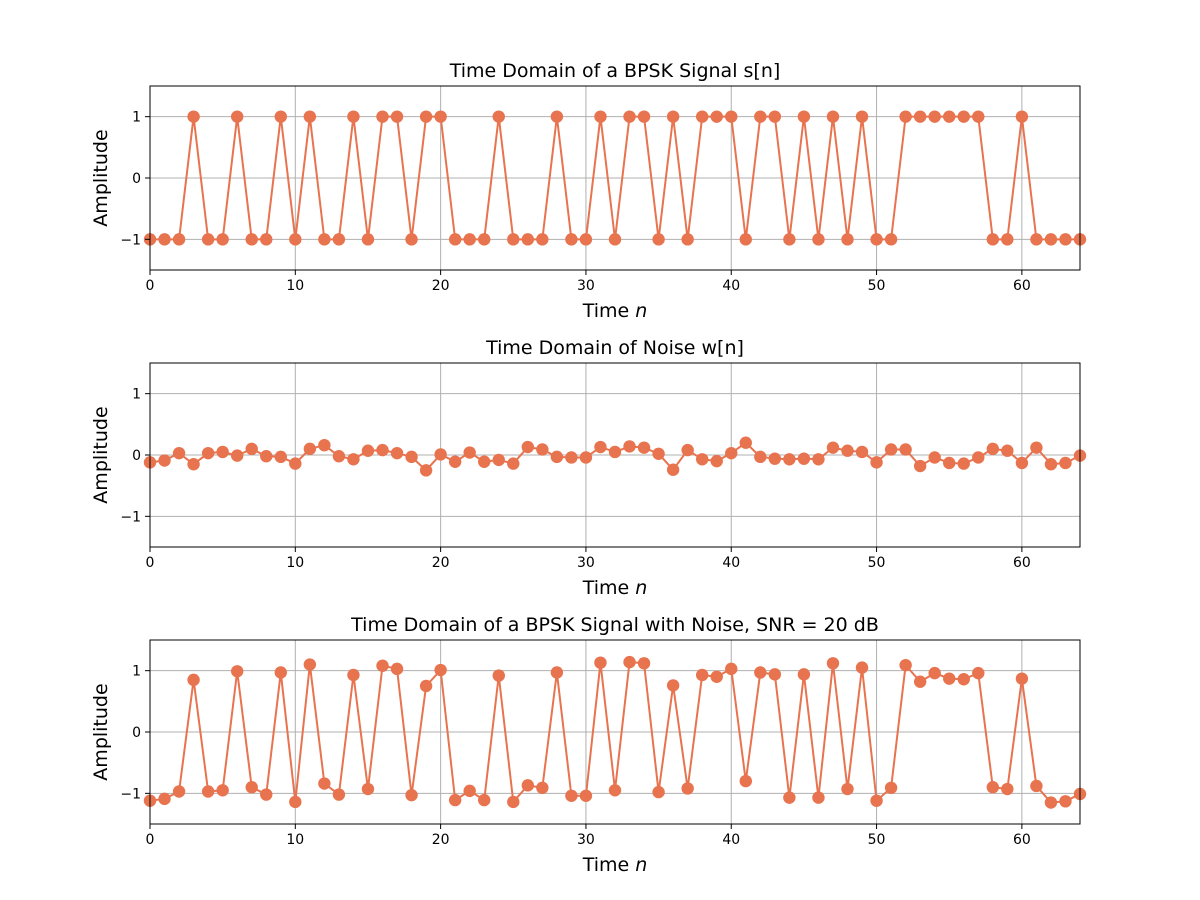 Image resolution: width=1200 pixels, height=900 pixels. I want to click on y-tick-label: 1, so click(136, 395).